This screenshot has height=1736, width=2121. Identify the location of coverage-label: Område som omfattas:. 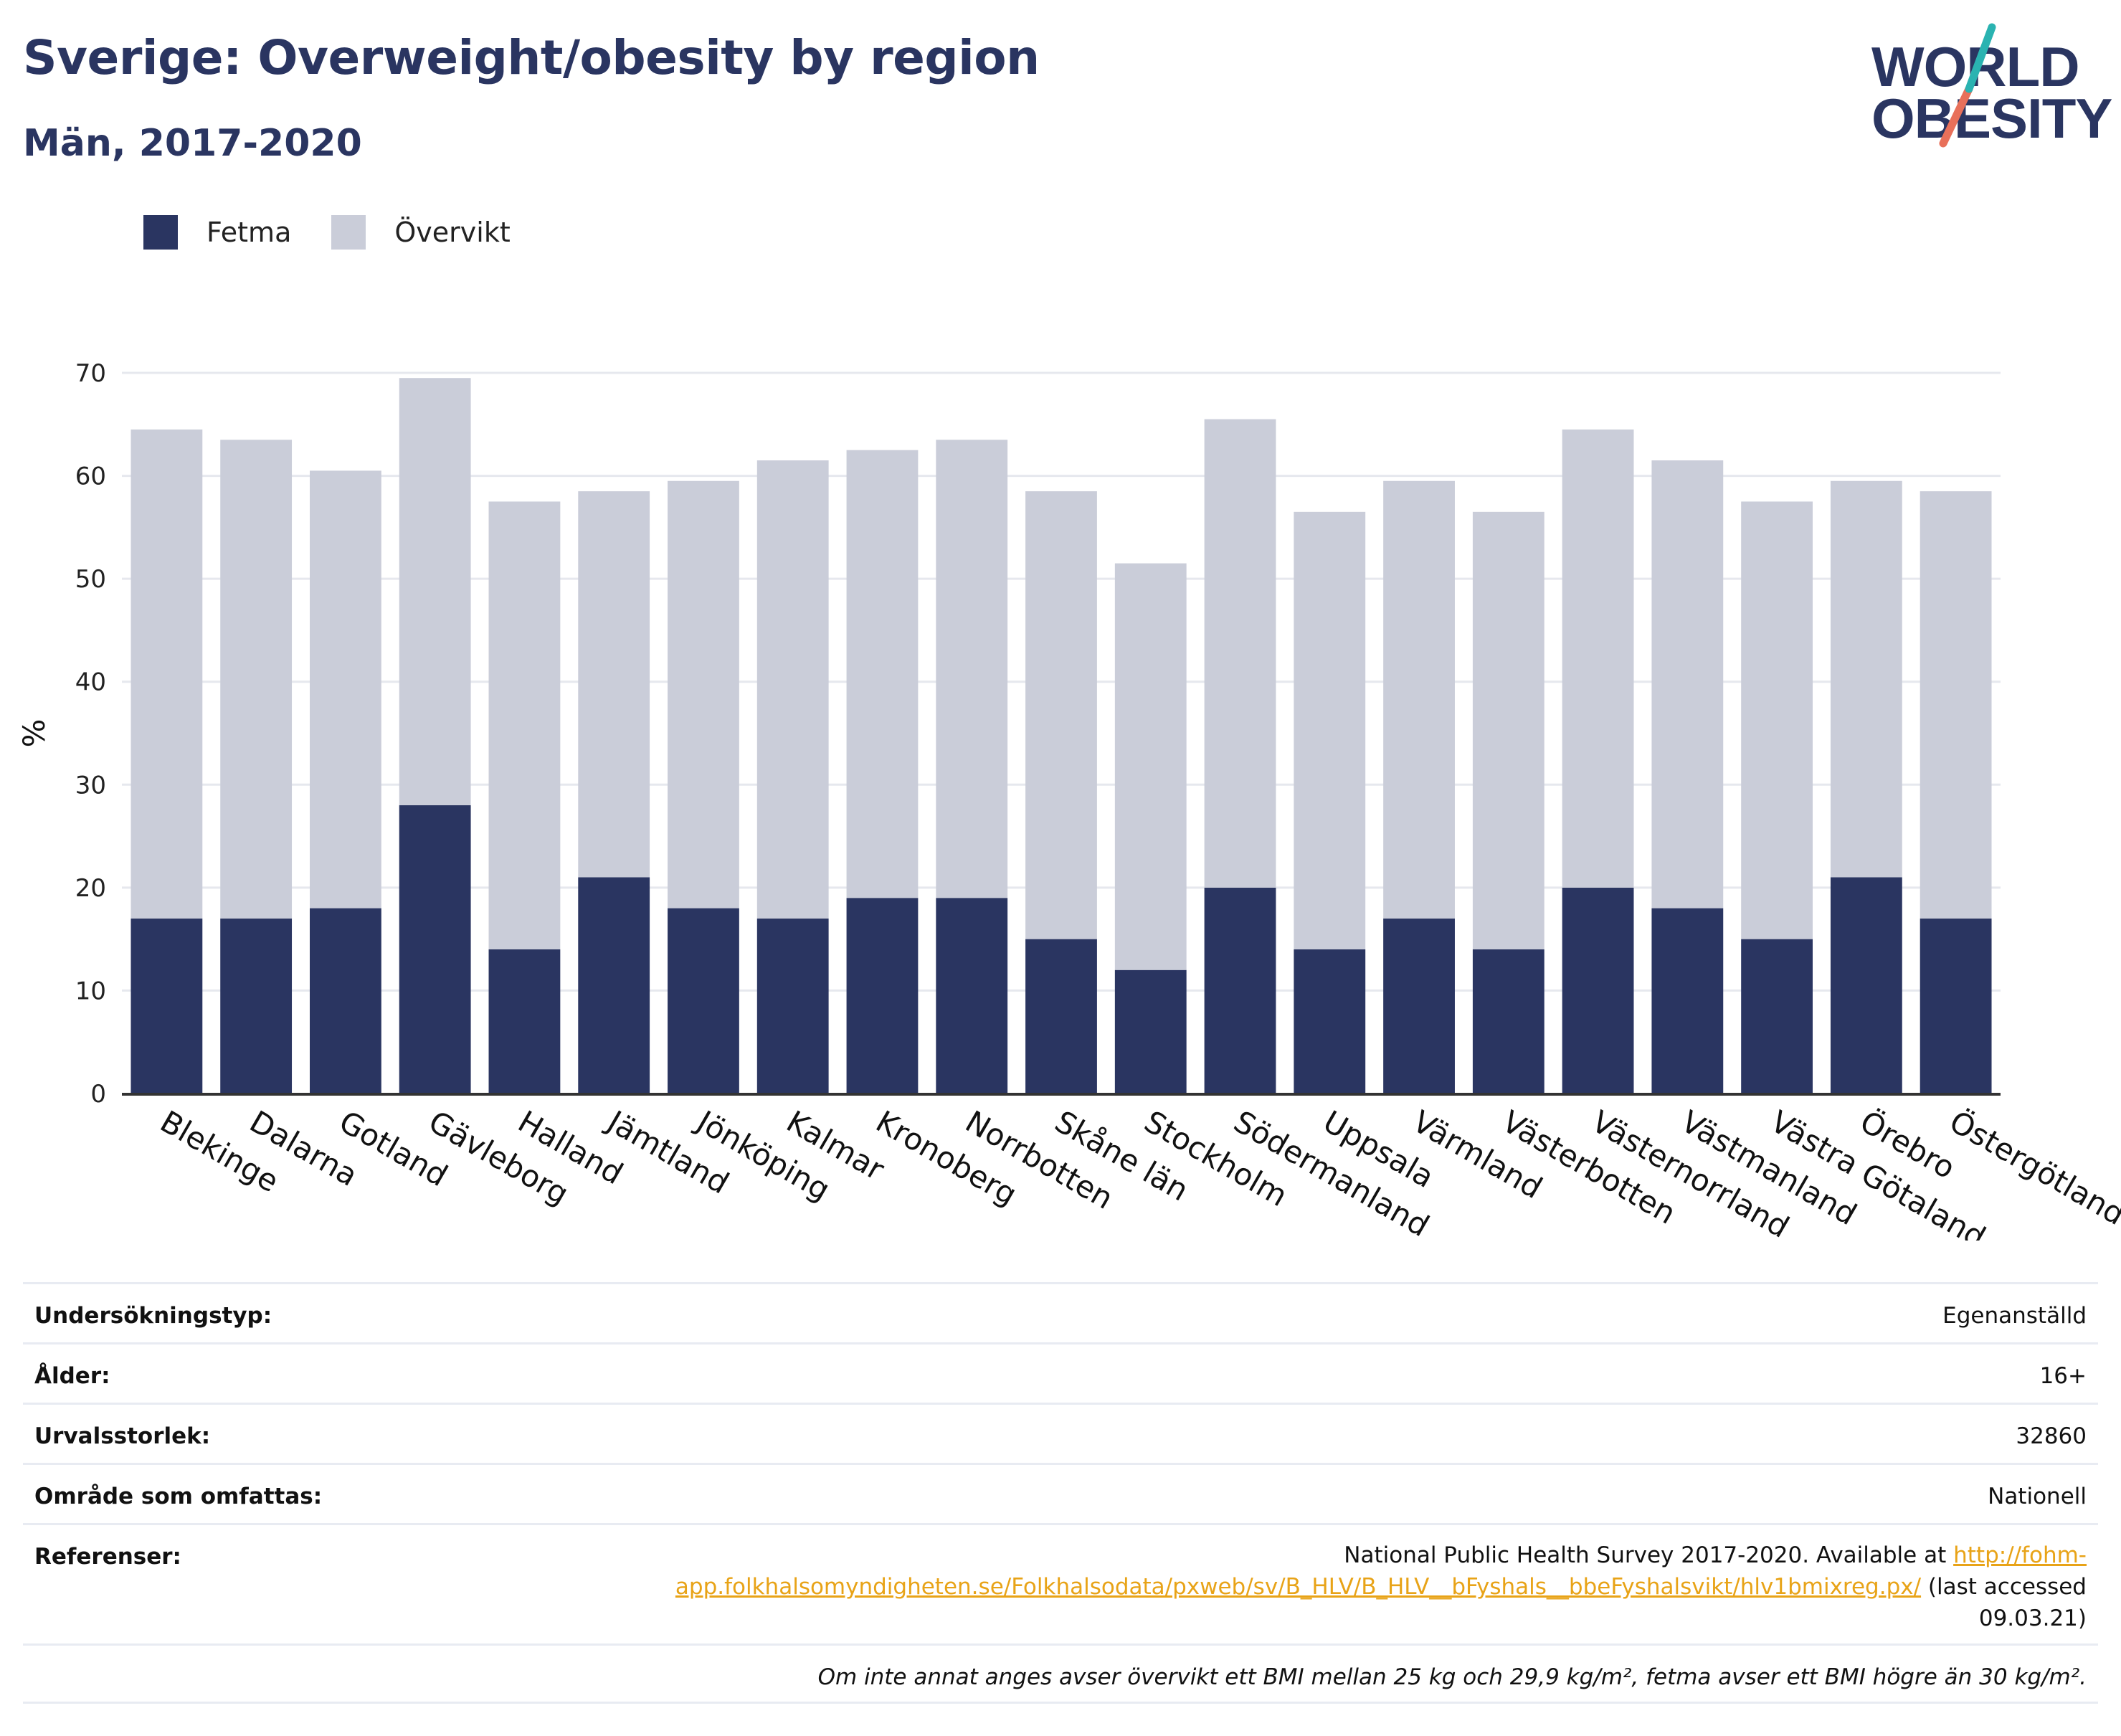
(178, 1497).